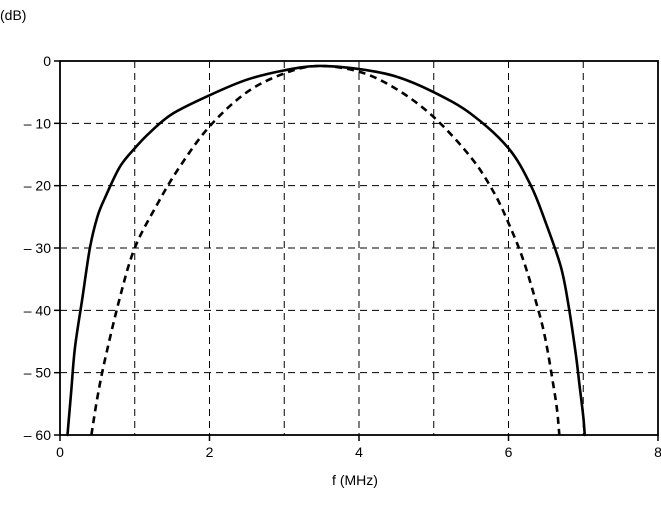 The height and width of the screenshot is (519, 661). What do you see at coordinates (37, 186) in the screenshot?
I see `y-tick-label: – 20` at bounding box center [37, 186].